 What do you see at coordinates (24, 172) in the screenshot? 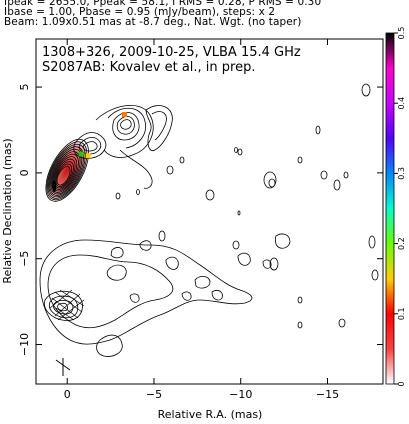
I see `y-tick-label: 0` at bounding box center [24, 172].